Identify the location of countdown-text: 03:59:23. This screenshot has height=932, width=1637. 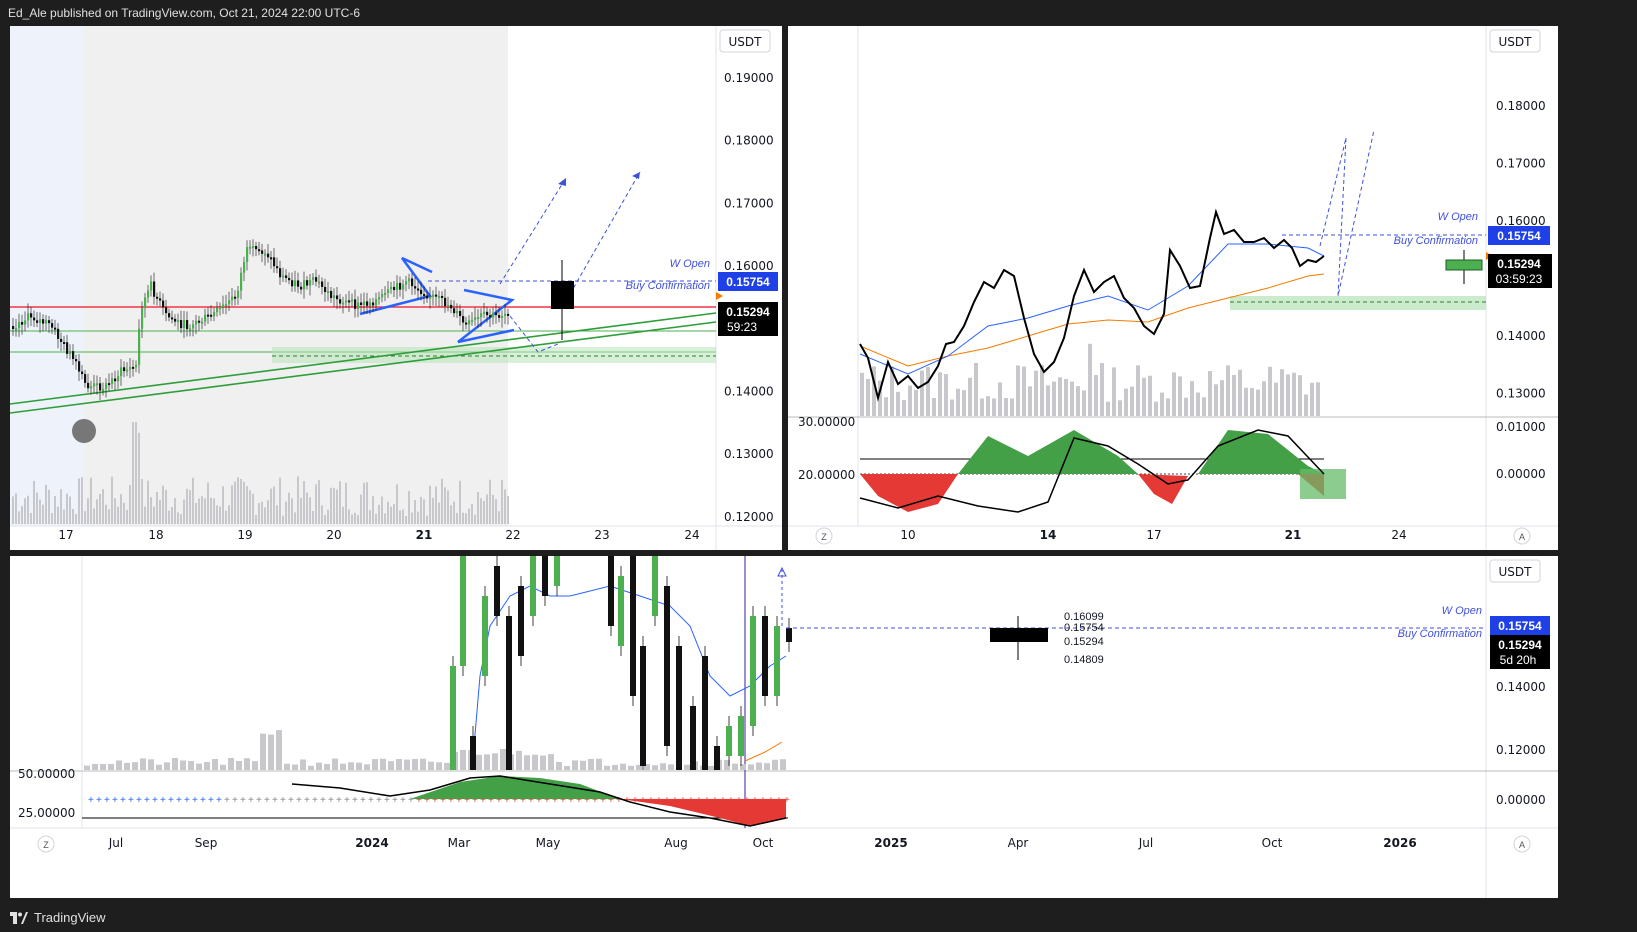
(1519, 279).